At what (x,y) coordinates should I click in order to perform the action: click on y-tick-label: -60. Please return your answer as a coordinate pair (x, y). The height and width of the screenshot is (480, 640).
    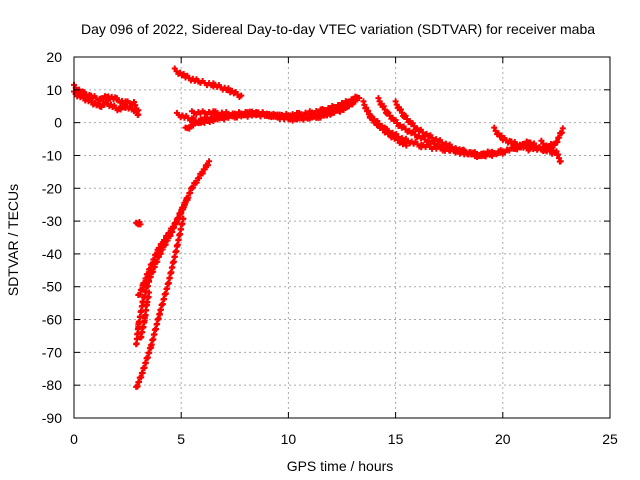
    Looking at the image, I should click on (52, 320).